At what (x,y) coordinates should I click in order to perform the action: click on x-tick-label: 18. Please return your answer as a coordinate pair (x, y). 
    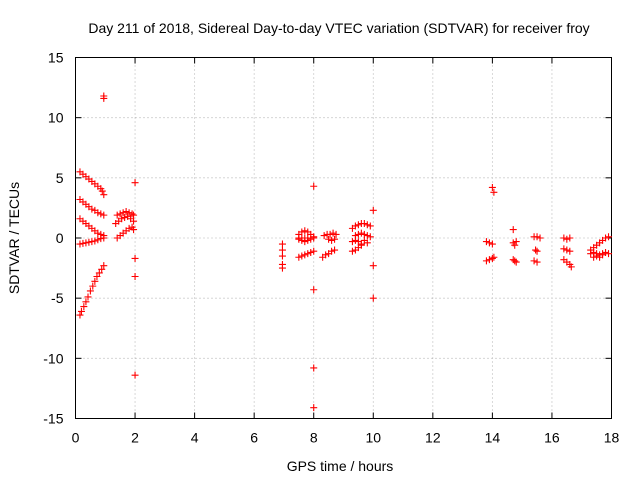
    Looking at the image, I should click on (612, 438).